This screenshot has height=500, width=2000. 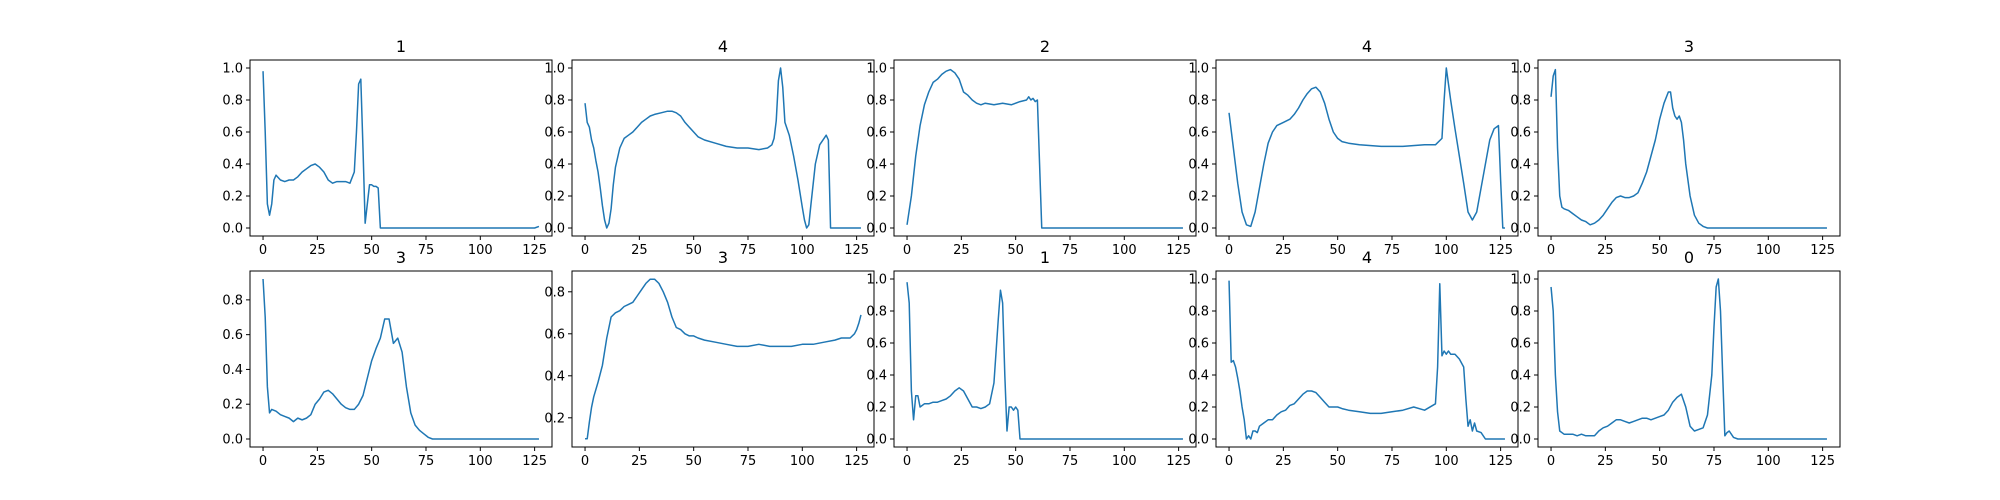 What do you see at coordinates (1031, 358) in the screenshot?
I see `subplot-8: 0 25 50 75 100 125 0.0 0.2 0.4 0.6 0.8 1.0 1` at bounding box center [1031, 358].